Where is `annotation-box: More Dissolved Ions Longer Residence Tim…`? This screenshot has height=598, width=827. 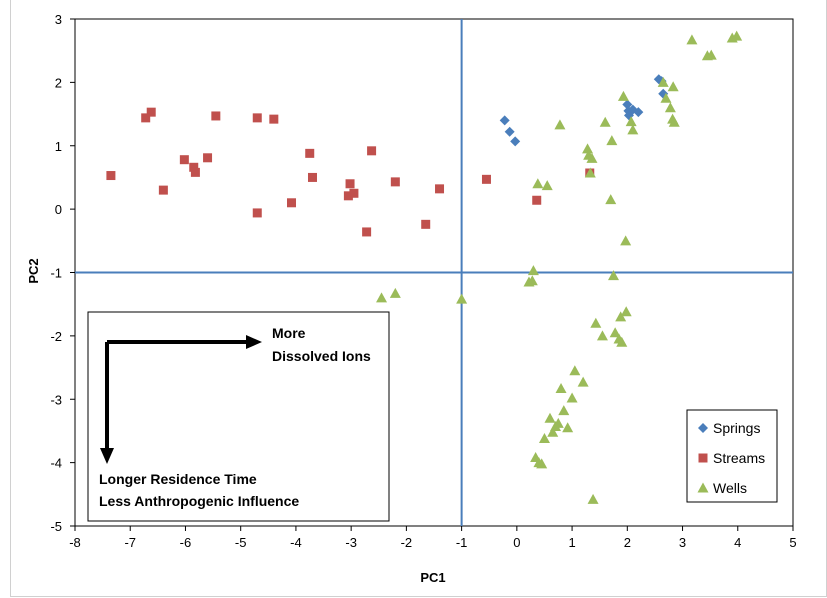
annotation-box: More Dissolved Ions Longer Residence Tim… is located at coordinates (238, 416).